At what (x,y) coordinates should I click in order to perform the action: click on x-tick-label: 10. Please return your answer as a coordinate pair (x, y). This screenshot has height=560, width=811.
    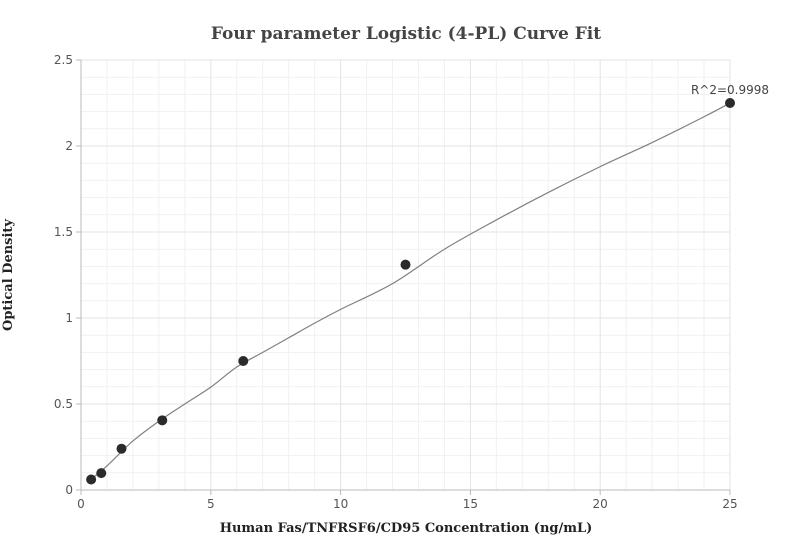
    Looking at the image, I should click on (340, 504).